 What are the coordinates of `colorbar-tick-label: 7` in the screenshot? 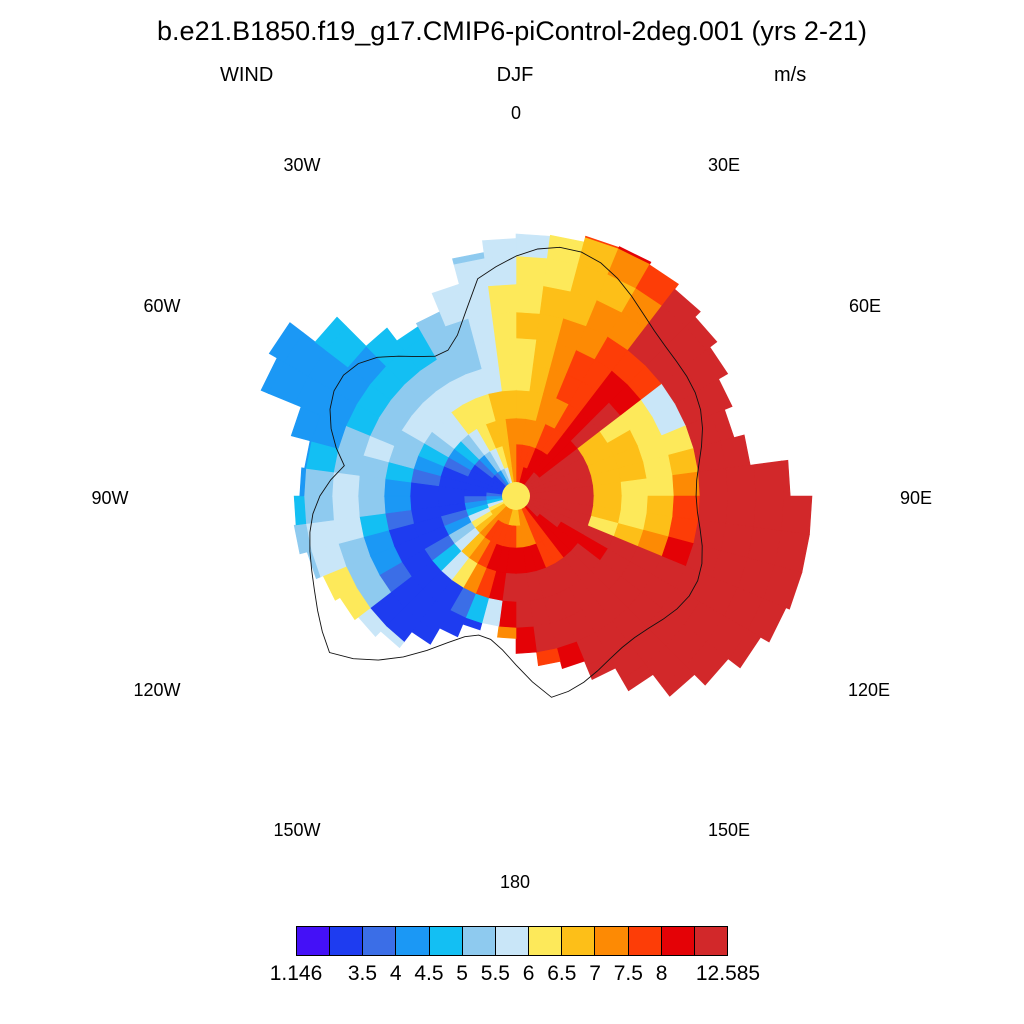 It's located at (595, 973).